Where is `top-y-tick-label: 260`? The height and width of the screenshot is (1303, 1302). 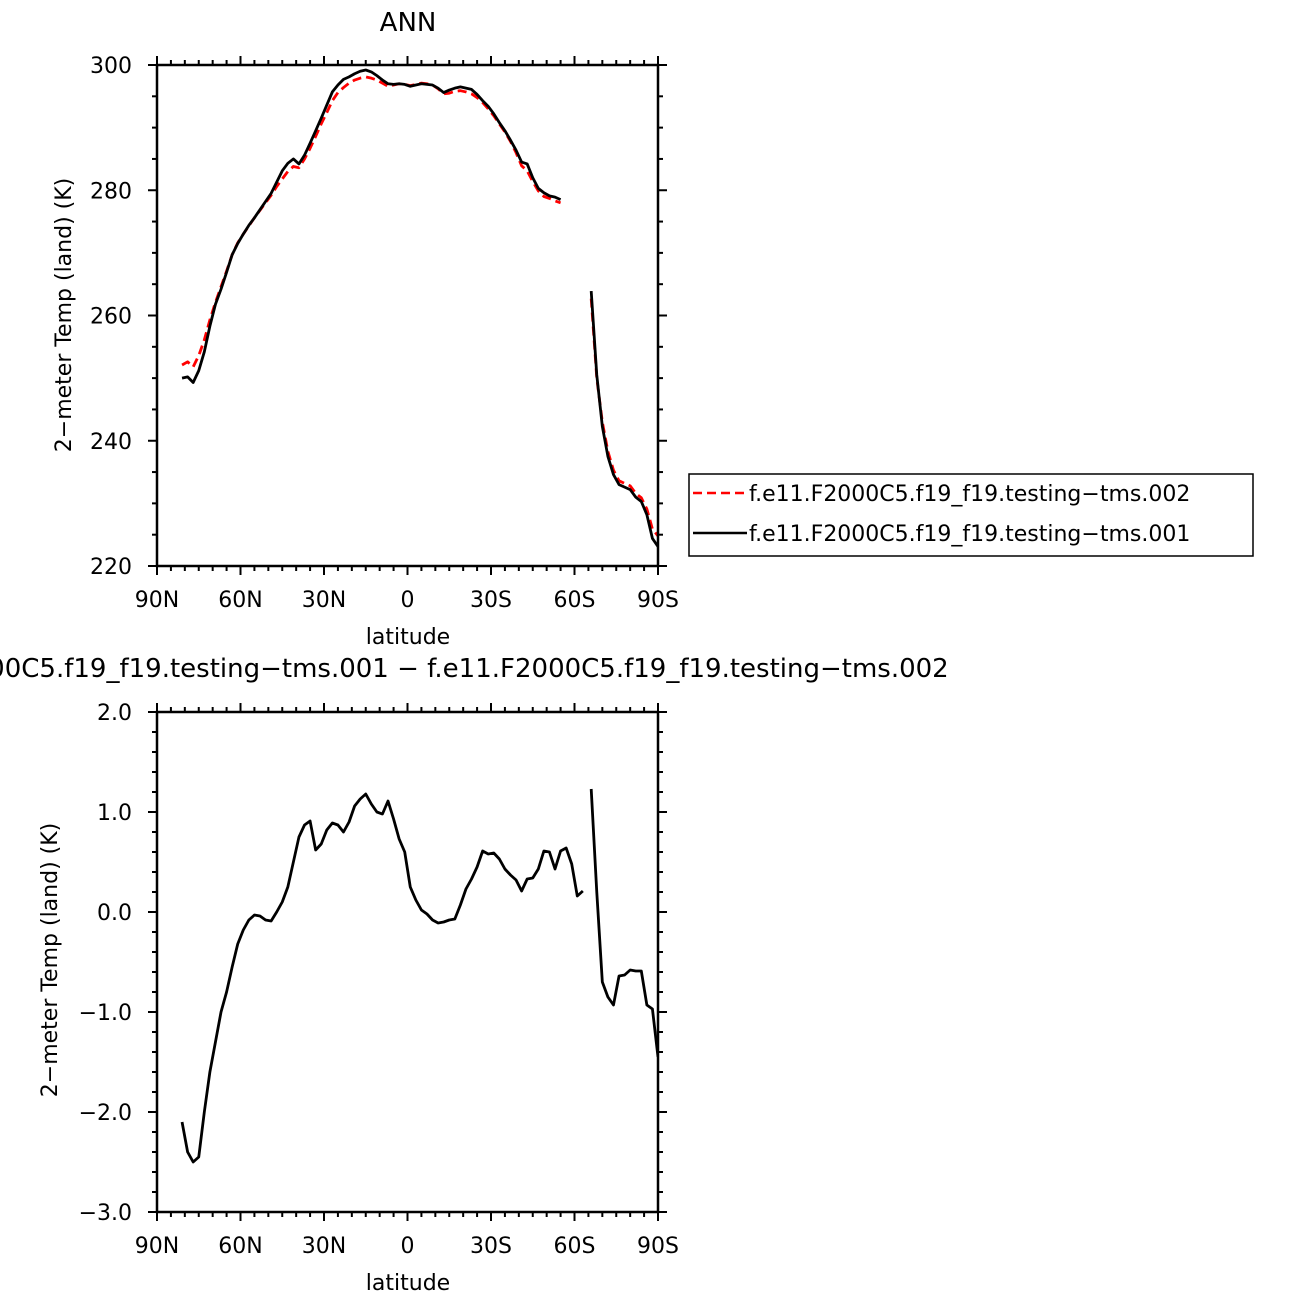
top-y-tick-label: 260 is located at coordinates (111, 317).